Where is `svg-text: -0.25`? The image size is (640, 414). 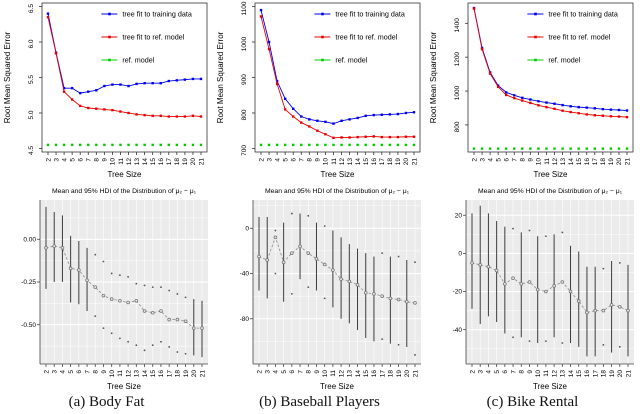 svg-text: -0.25 is located at coordinates (28, 282).